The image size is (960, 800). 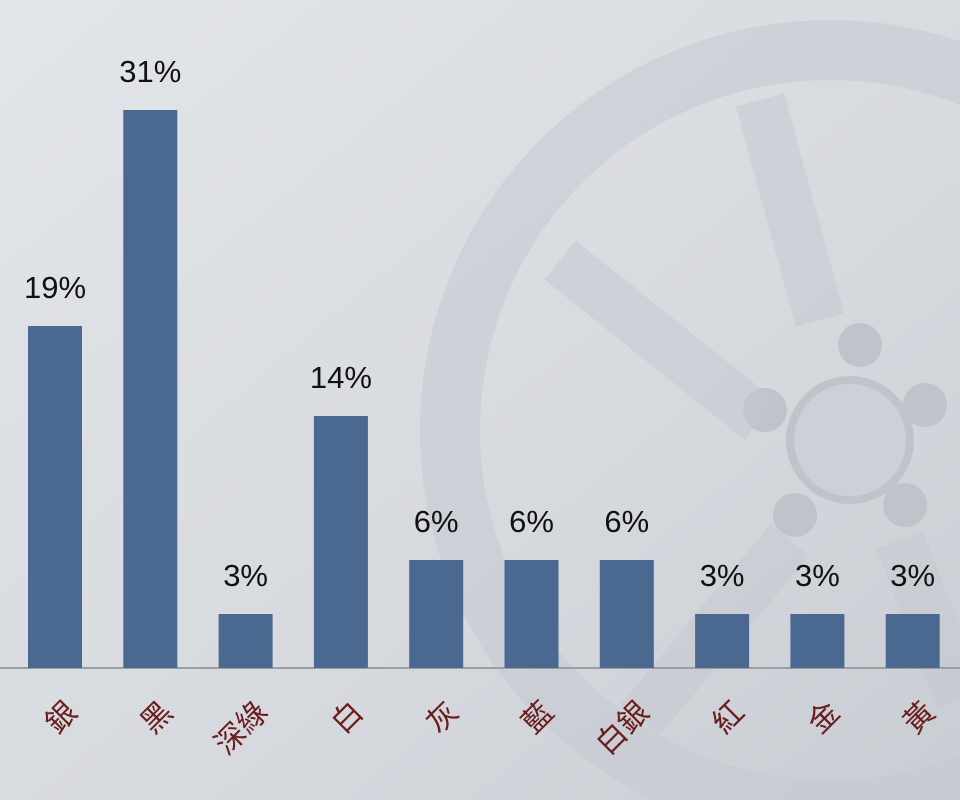 I want to click on value-label: 19%, so click(x=55, y=287).